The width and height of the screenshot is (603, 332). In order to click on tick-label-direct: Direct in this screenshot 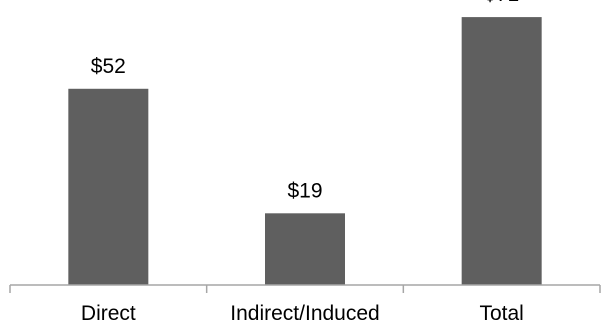, I will do `click(108, 313)`.